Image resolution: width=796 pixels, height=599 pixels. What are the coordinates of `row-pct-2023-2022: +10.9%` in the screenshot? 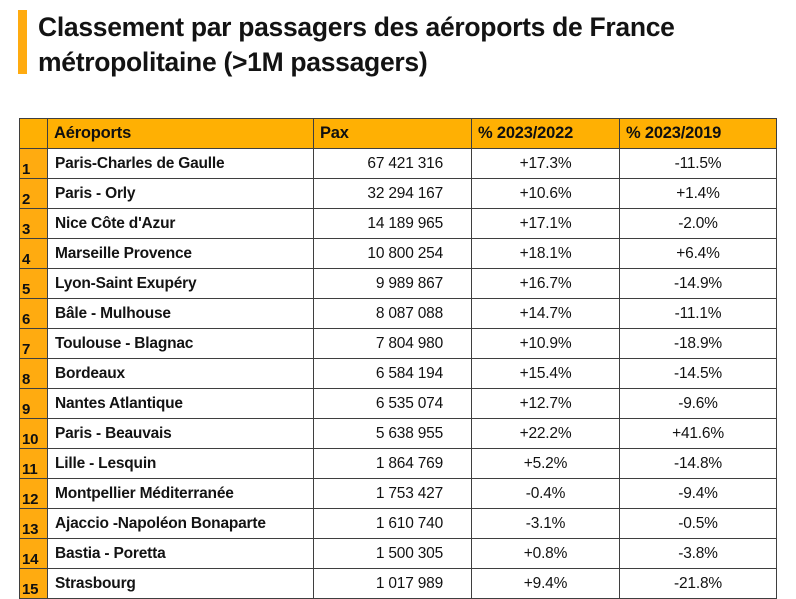 It's located at (545, 343).